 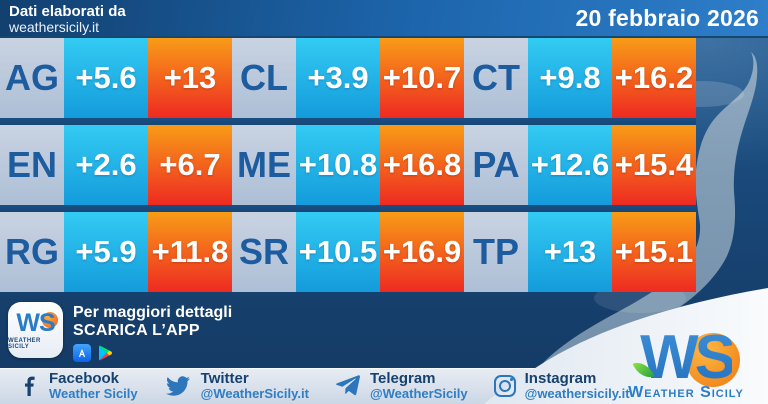 What do you see at coordinates (190, 165) in the screenshot?
I see `max-temp-cell: +6.7` at bounding box center [190, 165].